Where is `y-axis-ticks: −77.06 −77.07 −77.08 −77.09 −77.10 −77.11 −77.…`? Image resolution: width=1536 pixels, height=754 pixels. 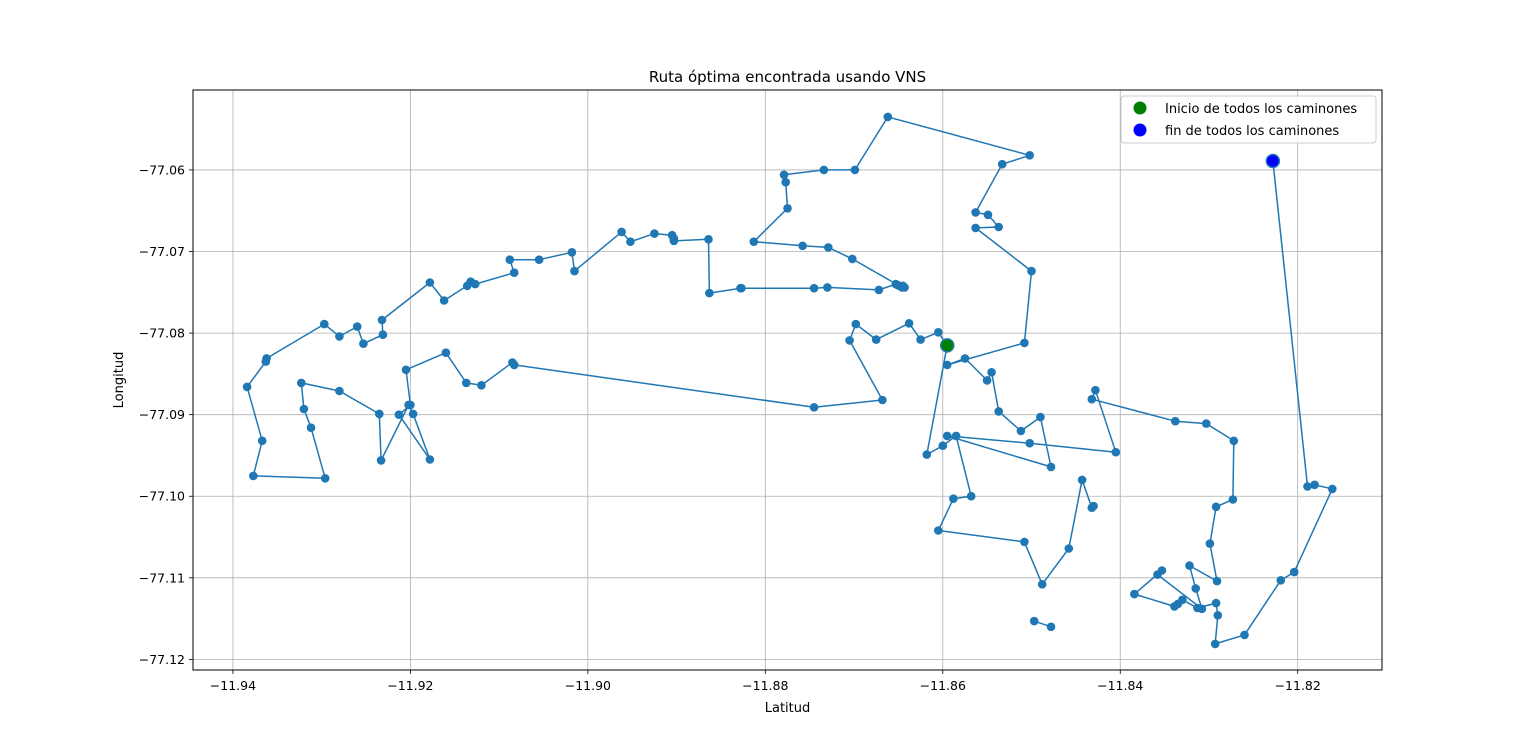 y-axis-ticks: −77.06 −77.07 −77.08 −77.09 −77.10 −77.11 −77.… is located at coordinates (166, 414).